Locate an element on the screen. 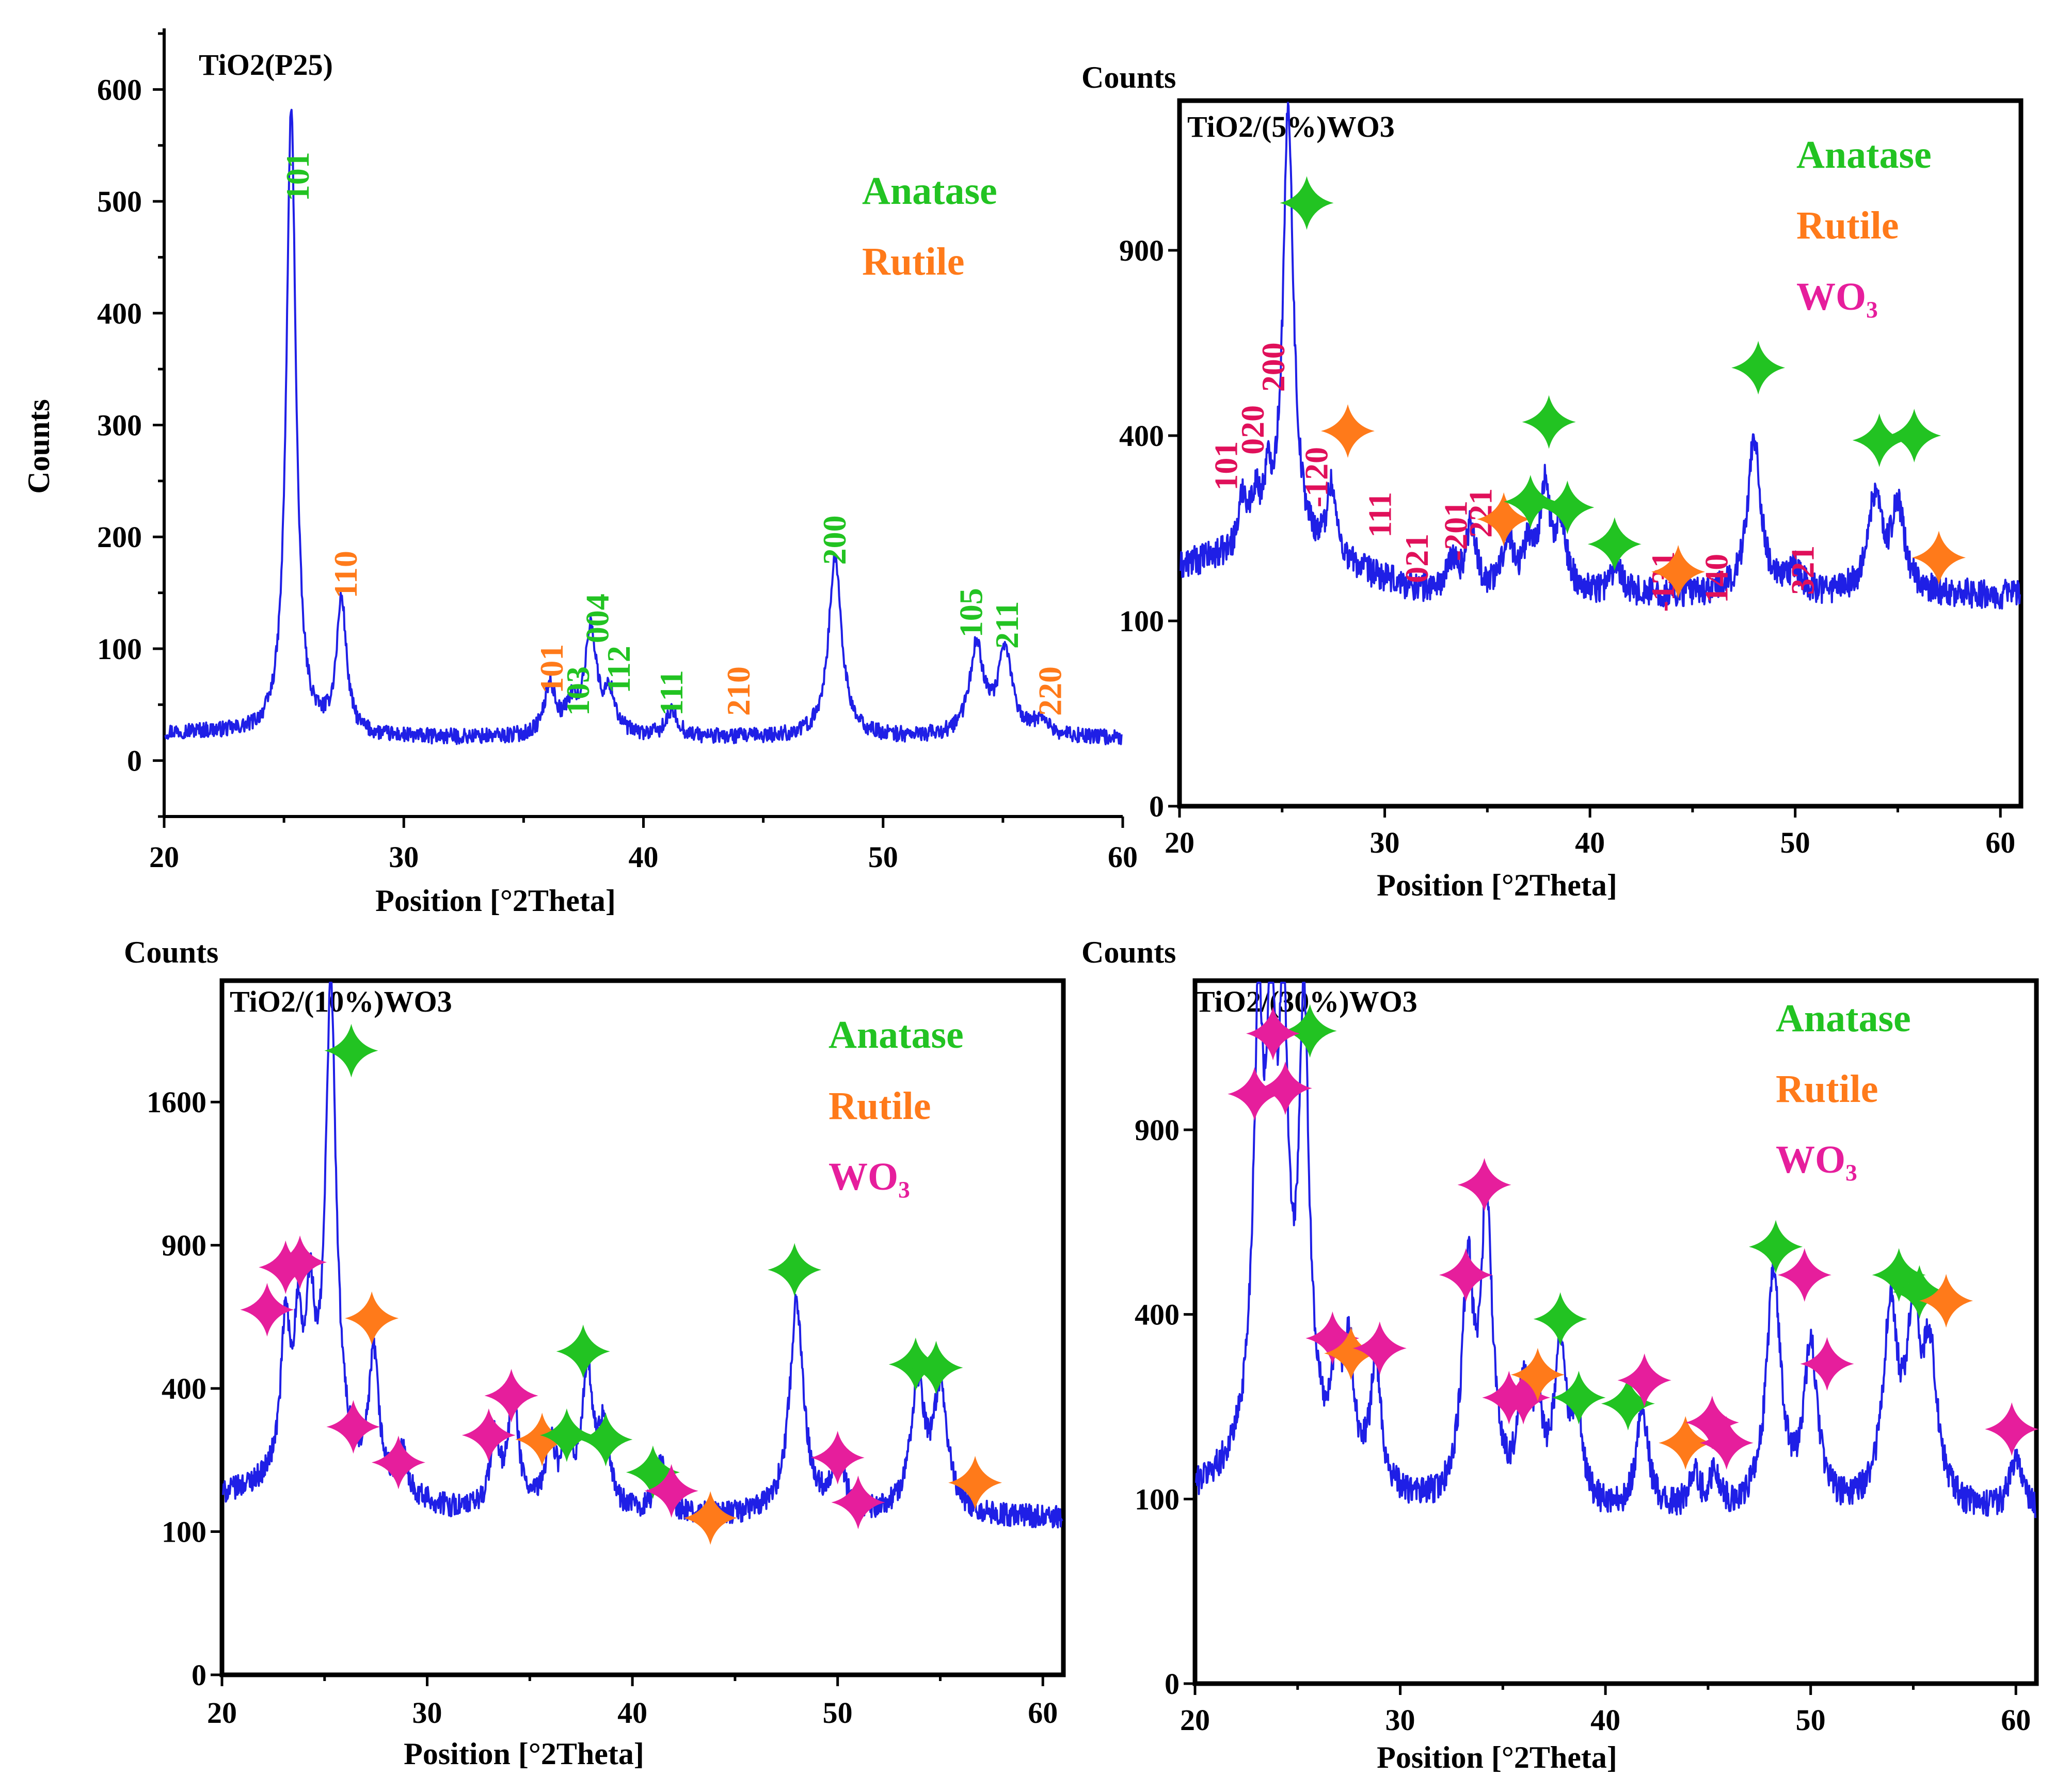  peak-label-anatase: 004 is located at coordinates (597, 618).